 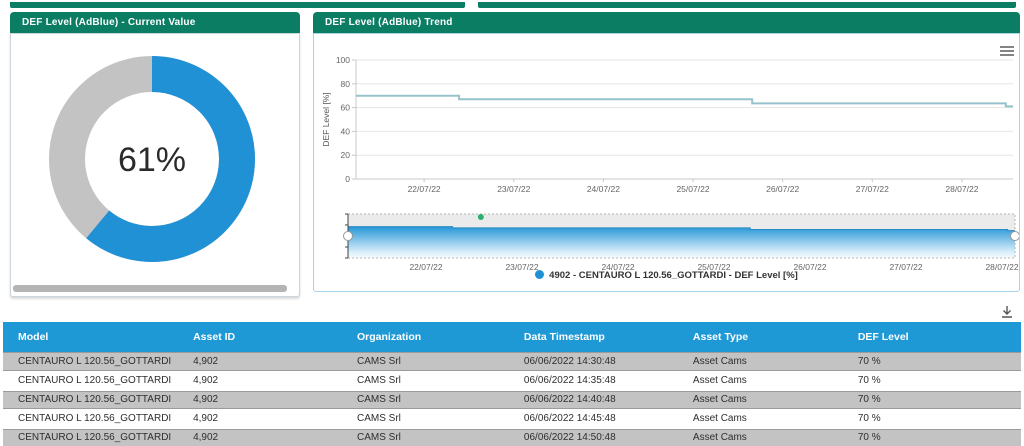 What do you see at coordinates (593, 337) in the screenshot?
I see `column-header-data-timestamp: Data Timestamp` at bounding box center [593, 337].